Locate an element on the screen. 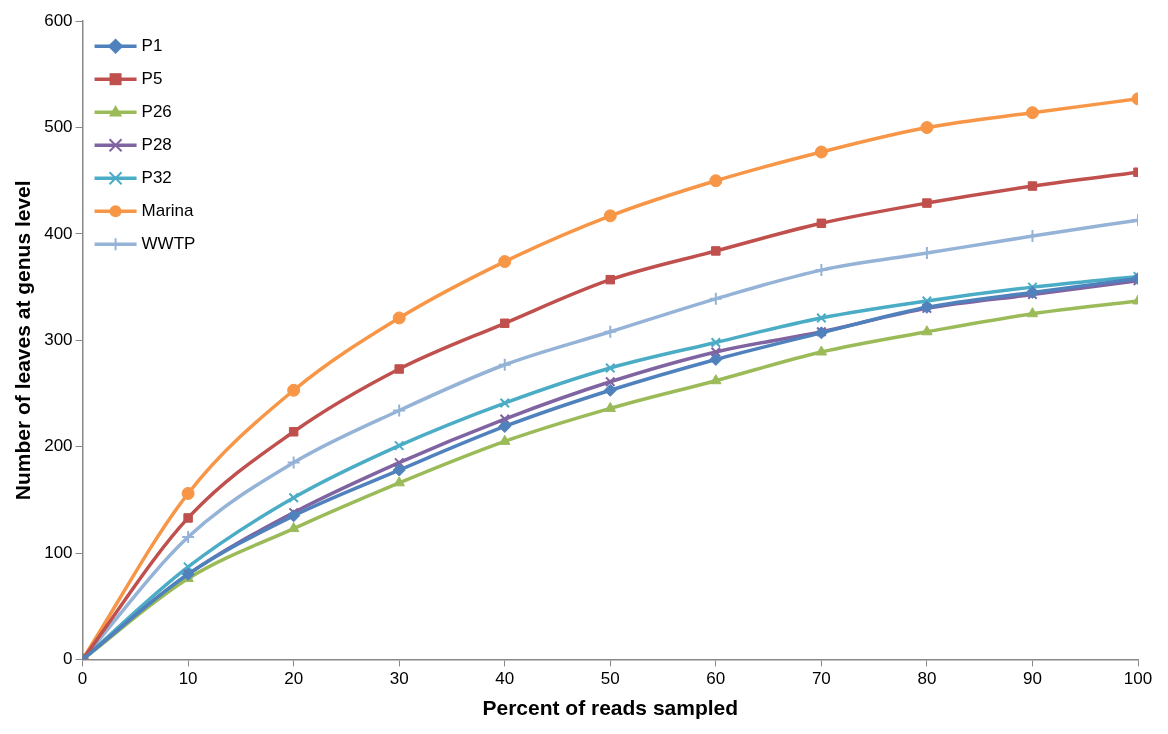 This screenshot has height=734, width=1168. legend-label: P28 is located at coordinates (156, 144).